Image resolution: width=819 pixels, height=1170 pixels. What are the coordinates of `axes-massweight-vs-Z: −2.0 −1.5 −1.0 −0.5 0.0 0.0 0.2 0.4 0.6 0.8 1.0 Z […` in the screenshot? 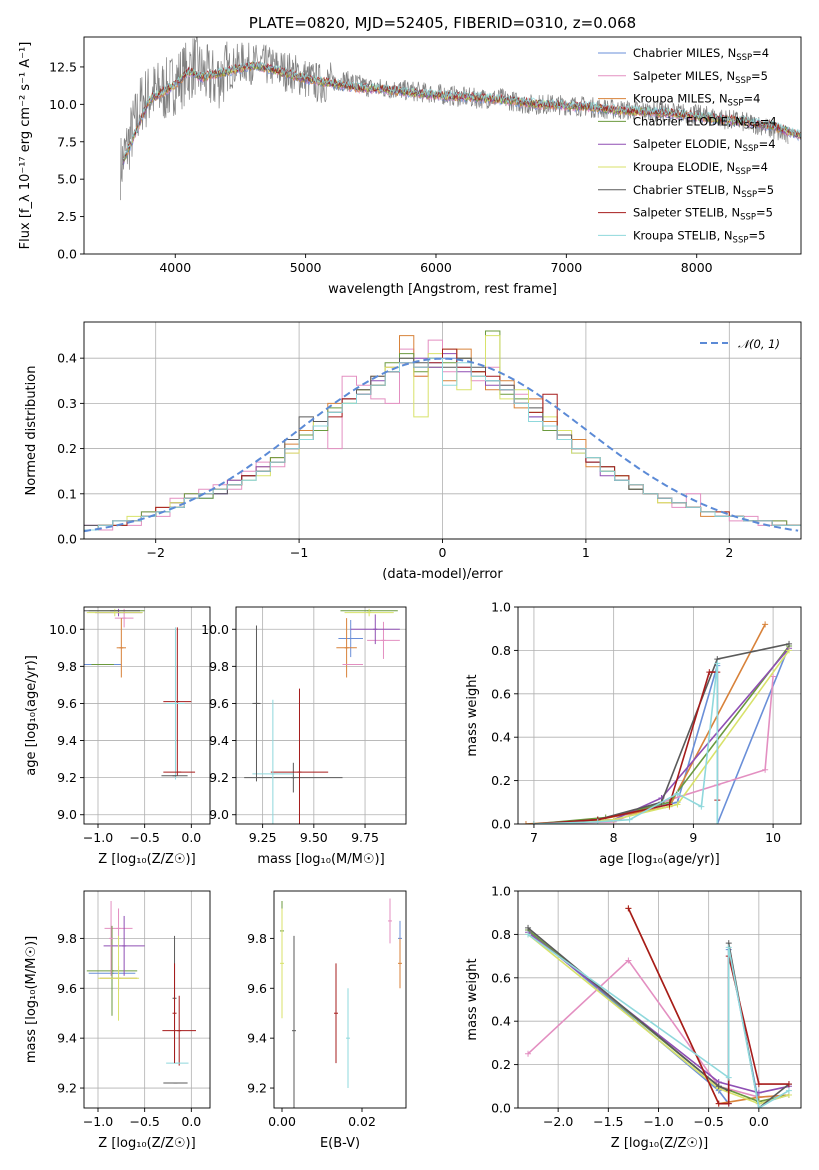 It's located at (633, 1017).